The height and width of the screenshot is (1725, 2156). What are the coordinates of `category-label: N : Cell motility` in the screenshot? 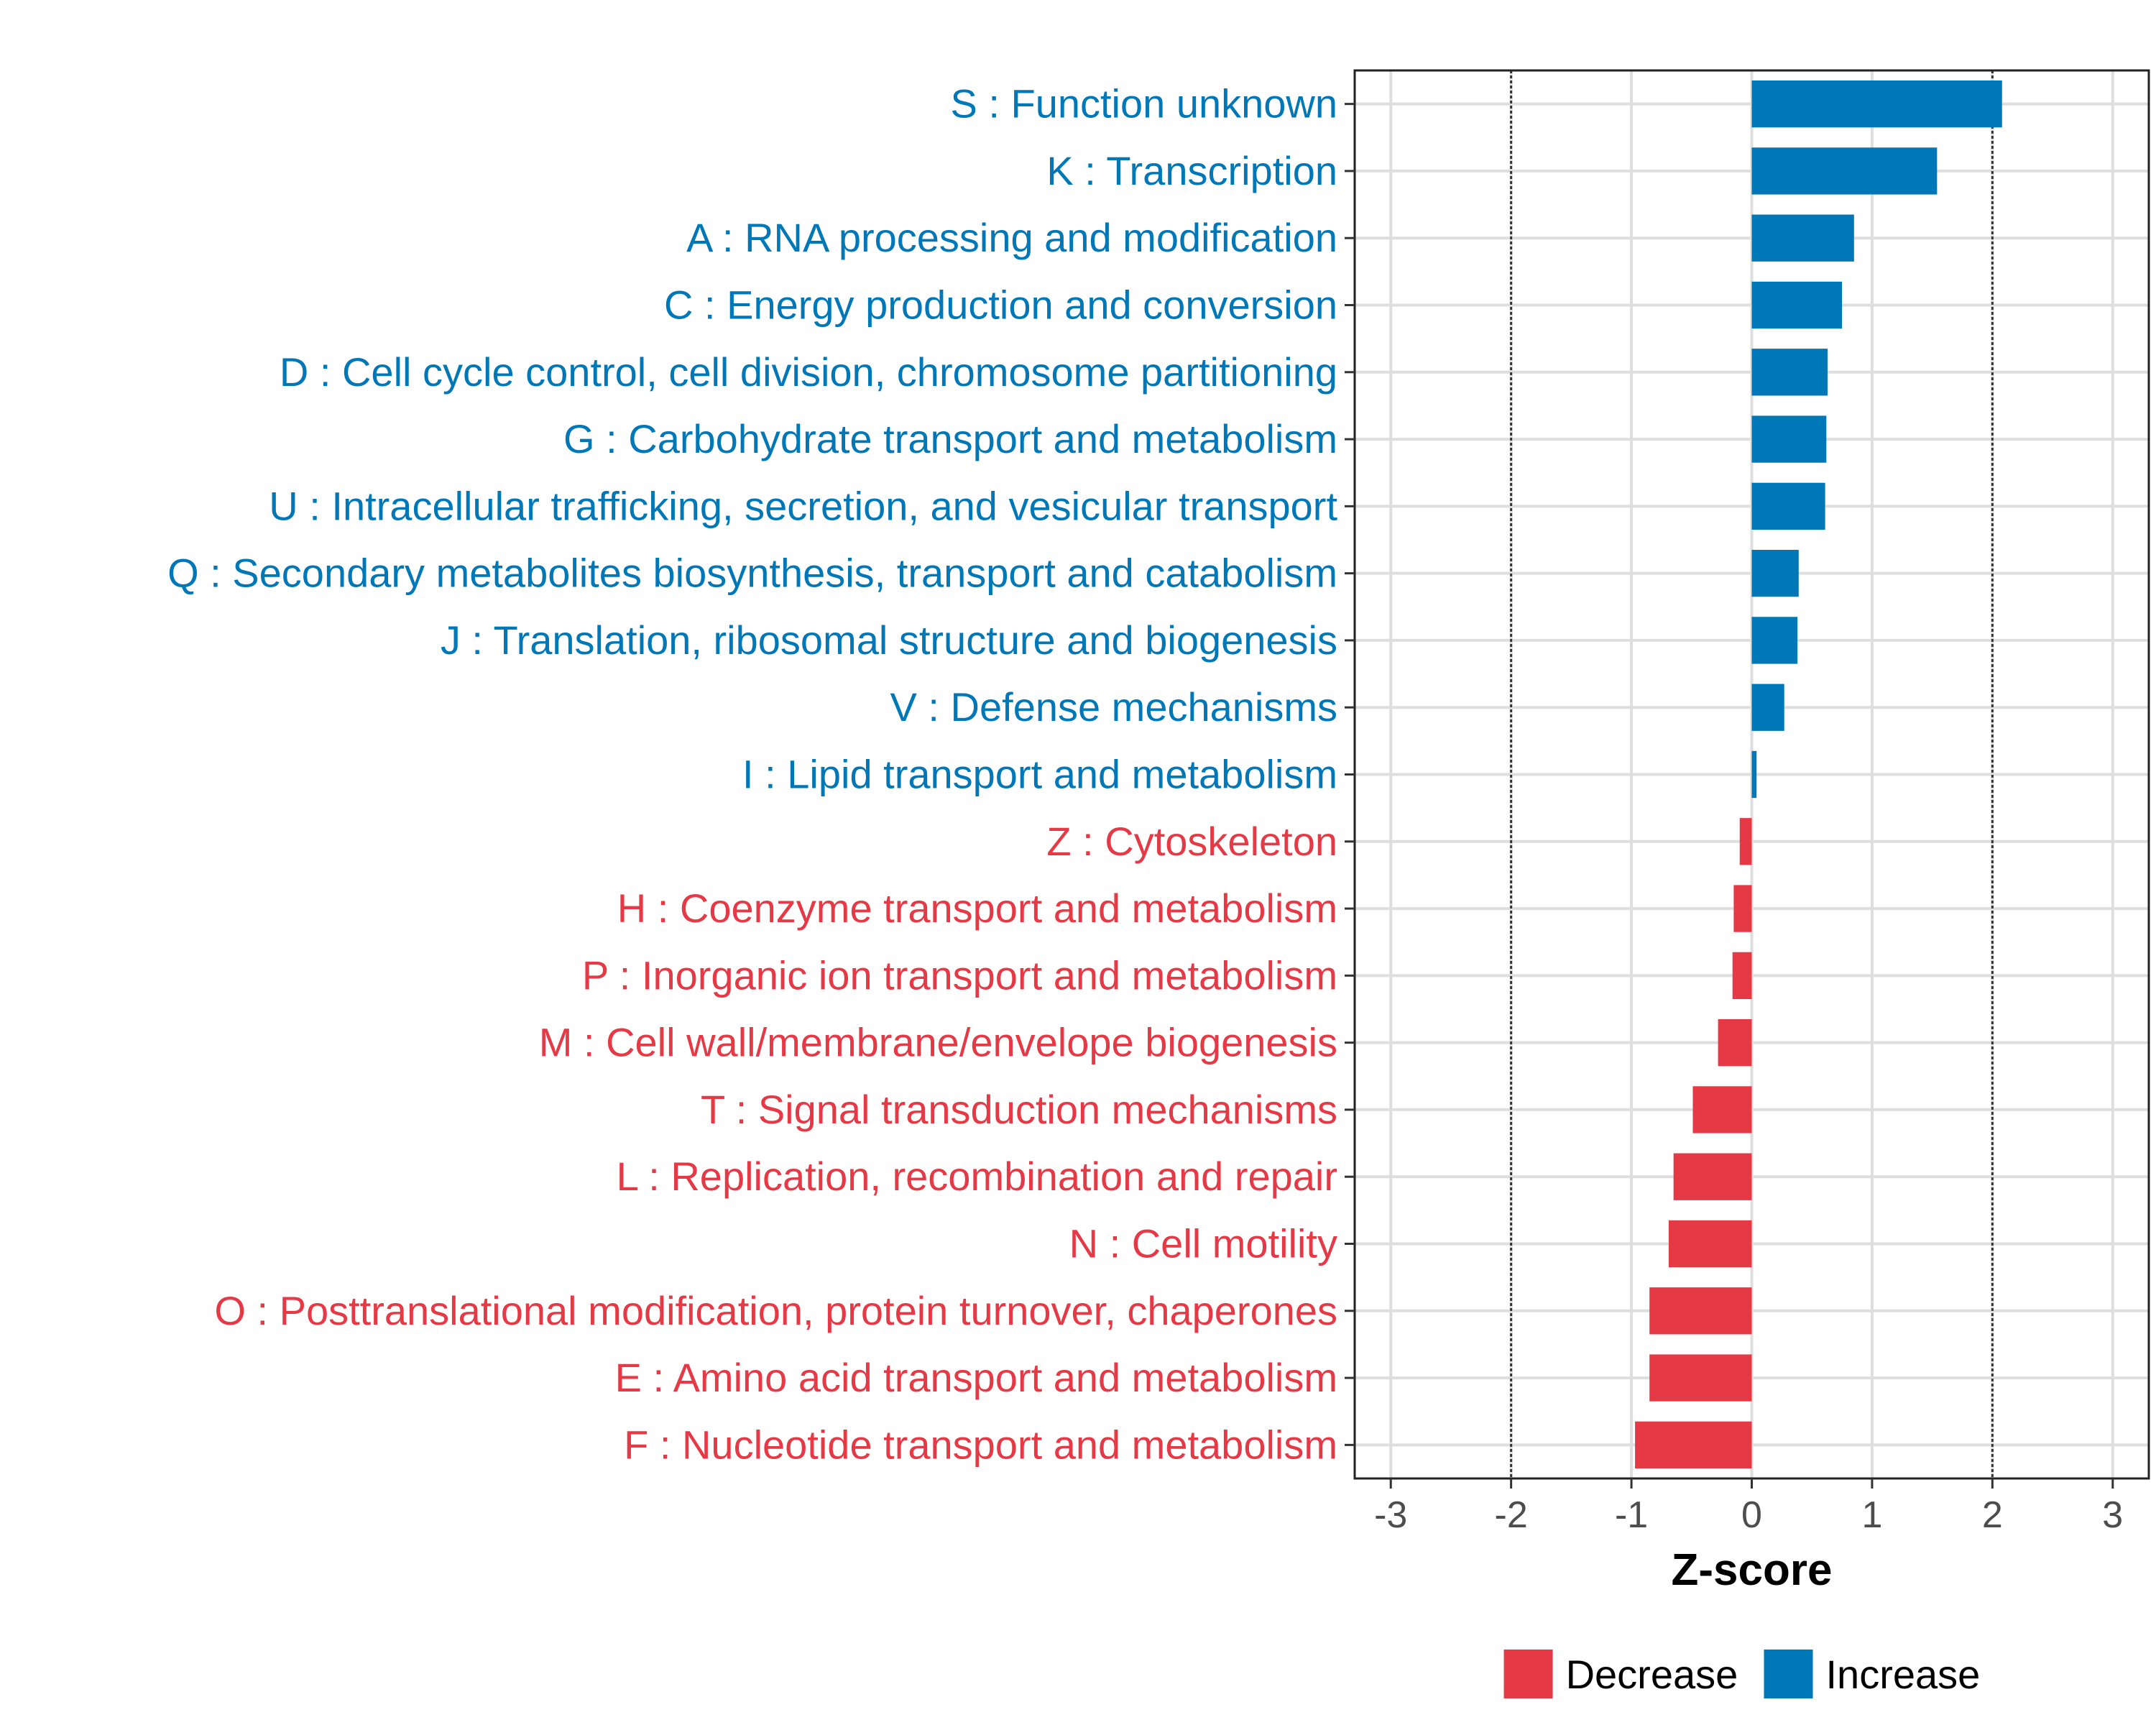 It's located at (1203, 1243).